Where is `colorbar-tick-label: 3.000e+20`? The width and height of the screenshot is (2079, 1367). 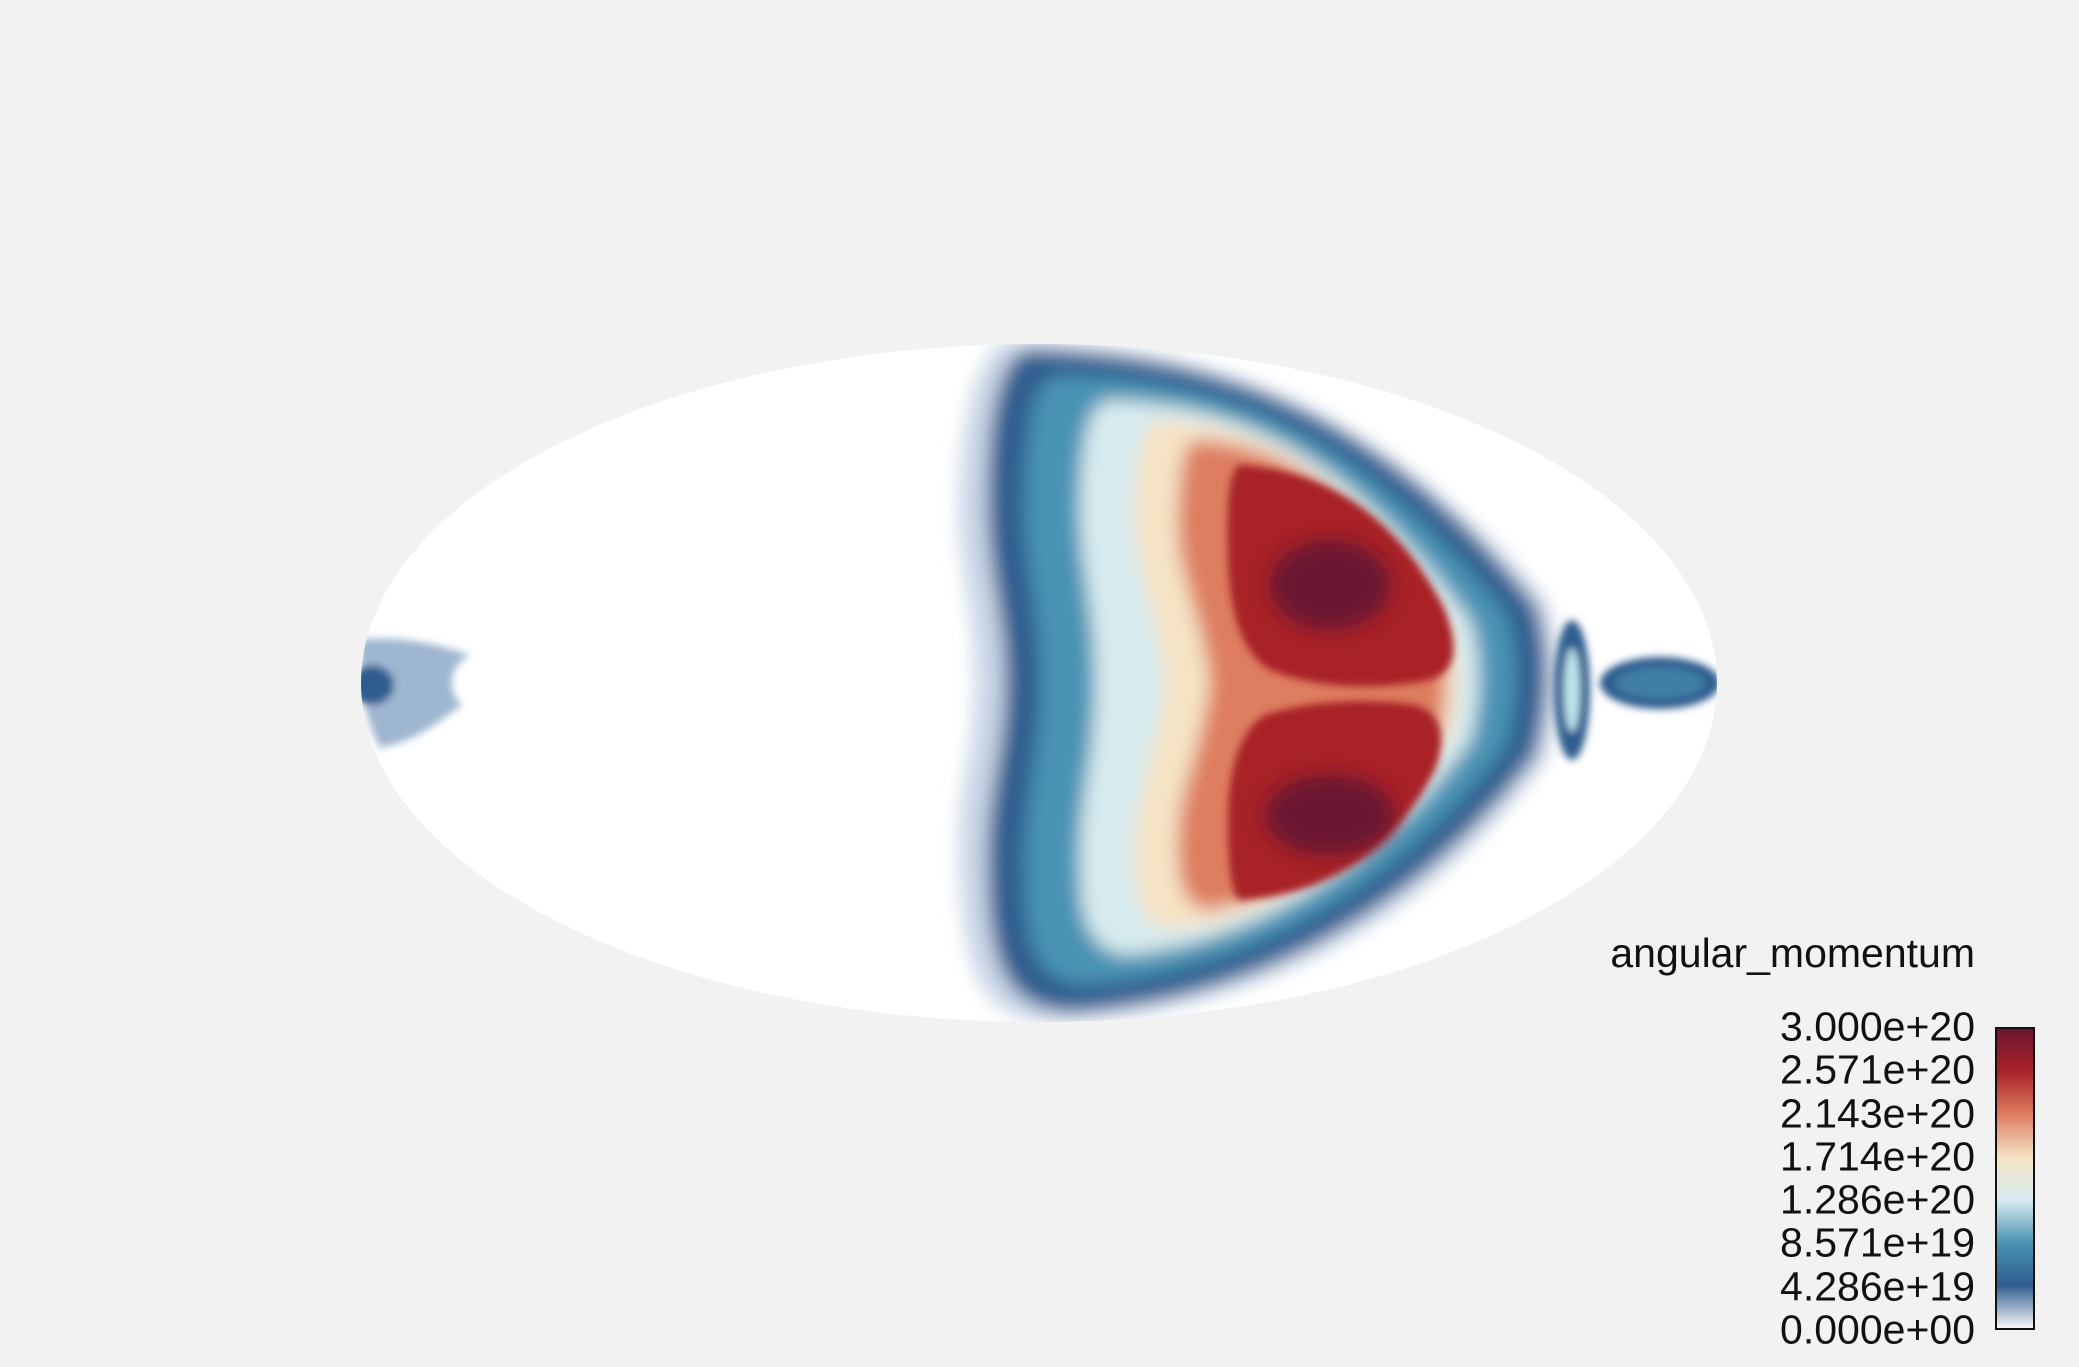
colorbar-tick-label: 3.000e+20 is located at coordinates (1877, 1026).